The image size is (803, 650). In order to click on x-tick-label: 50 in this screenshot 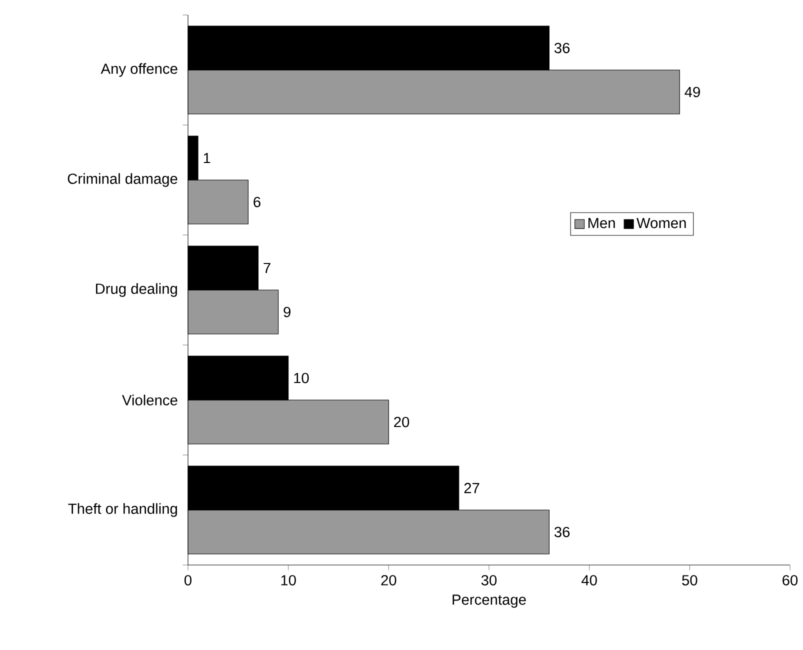, I will do `click(690, 580)`.